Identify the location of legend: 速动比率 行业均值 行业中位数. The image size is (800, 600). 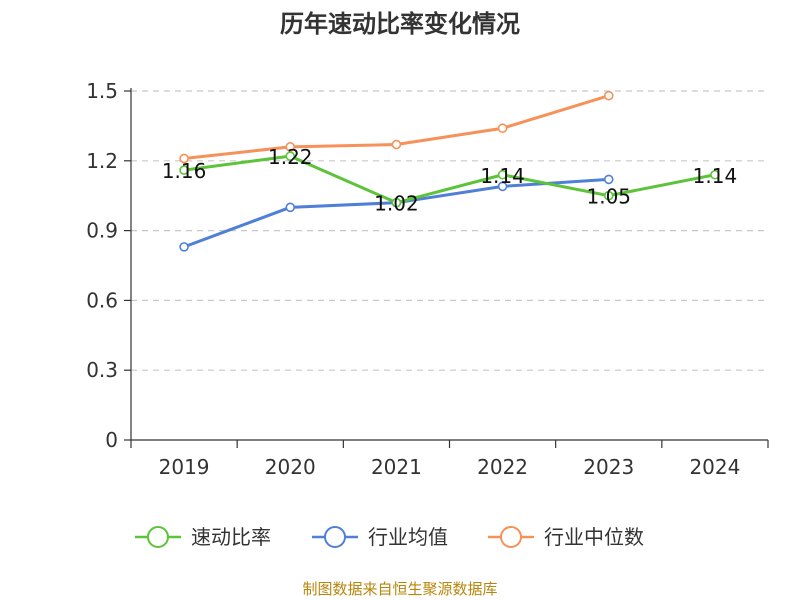
(389, 537).